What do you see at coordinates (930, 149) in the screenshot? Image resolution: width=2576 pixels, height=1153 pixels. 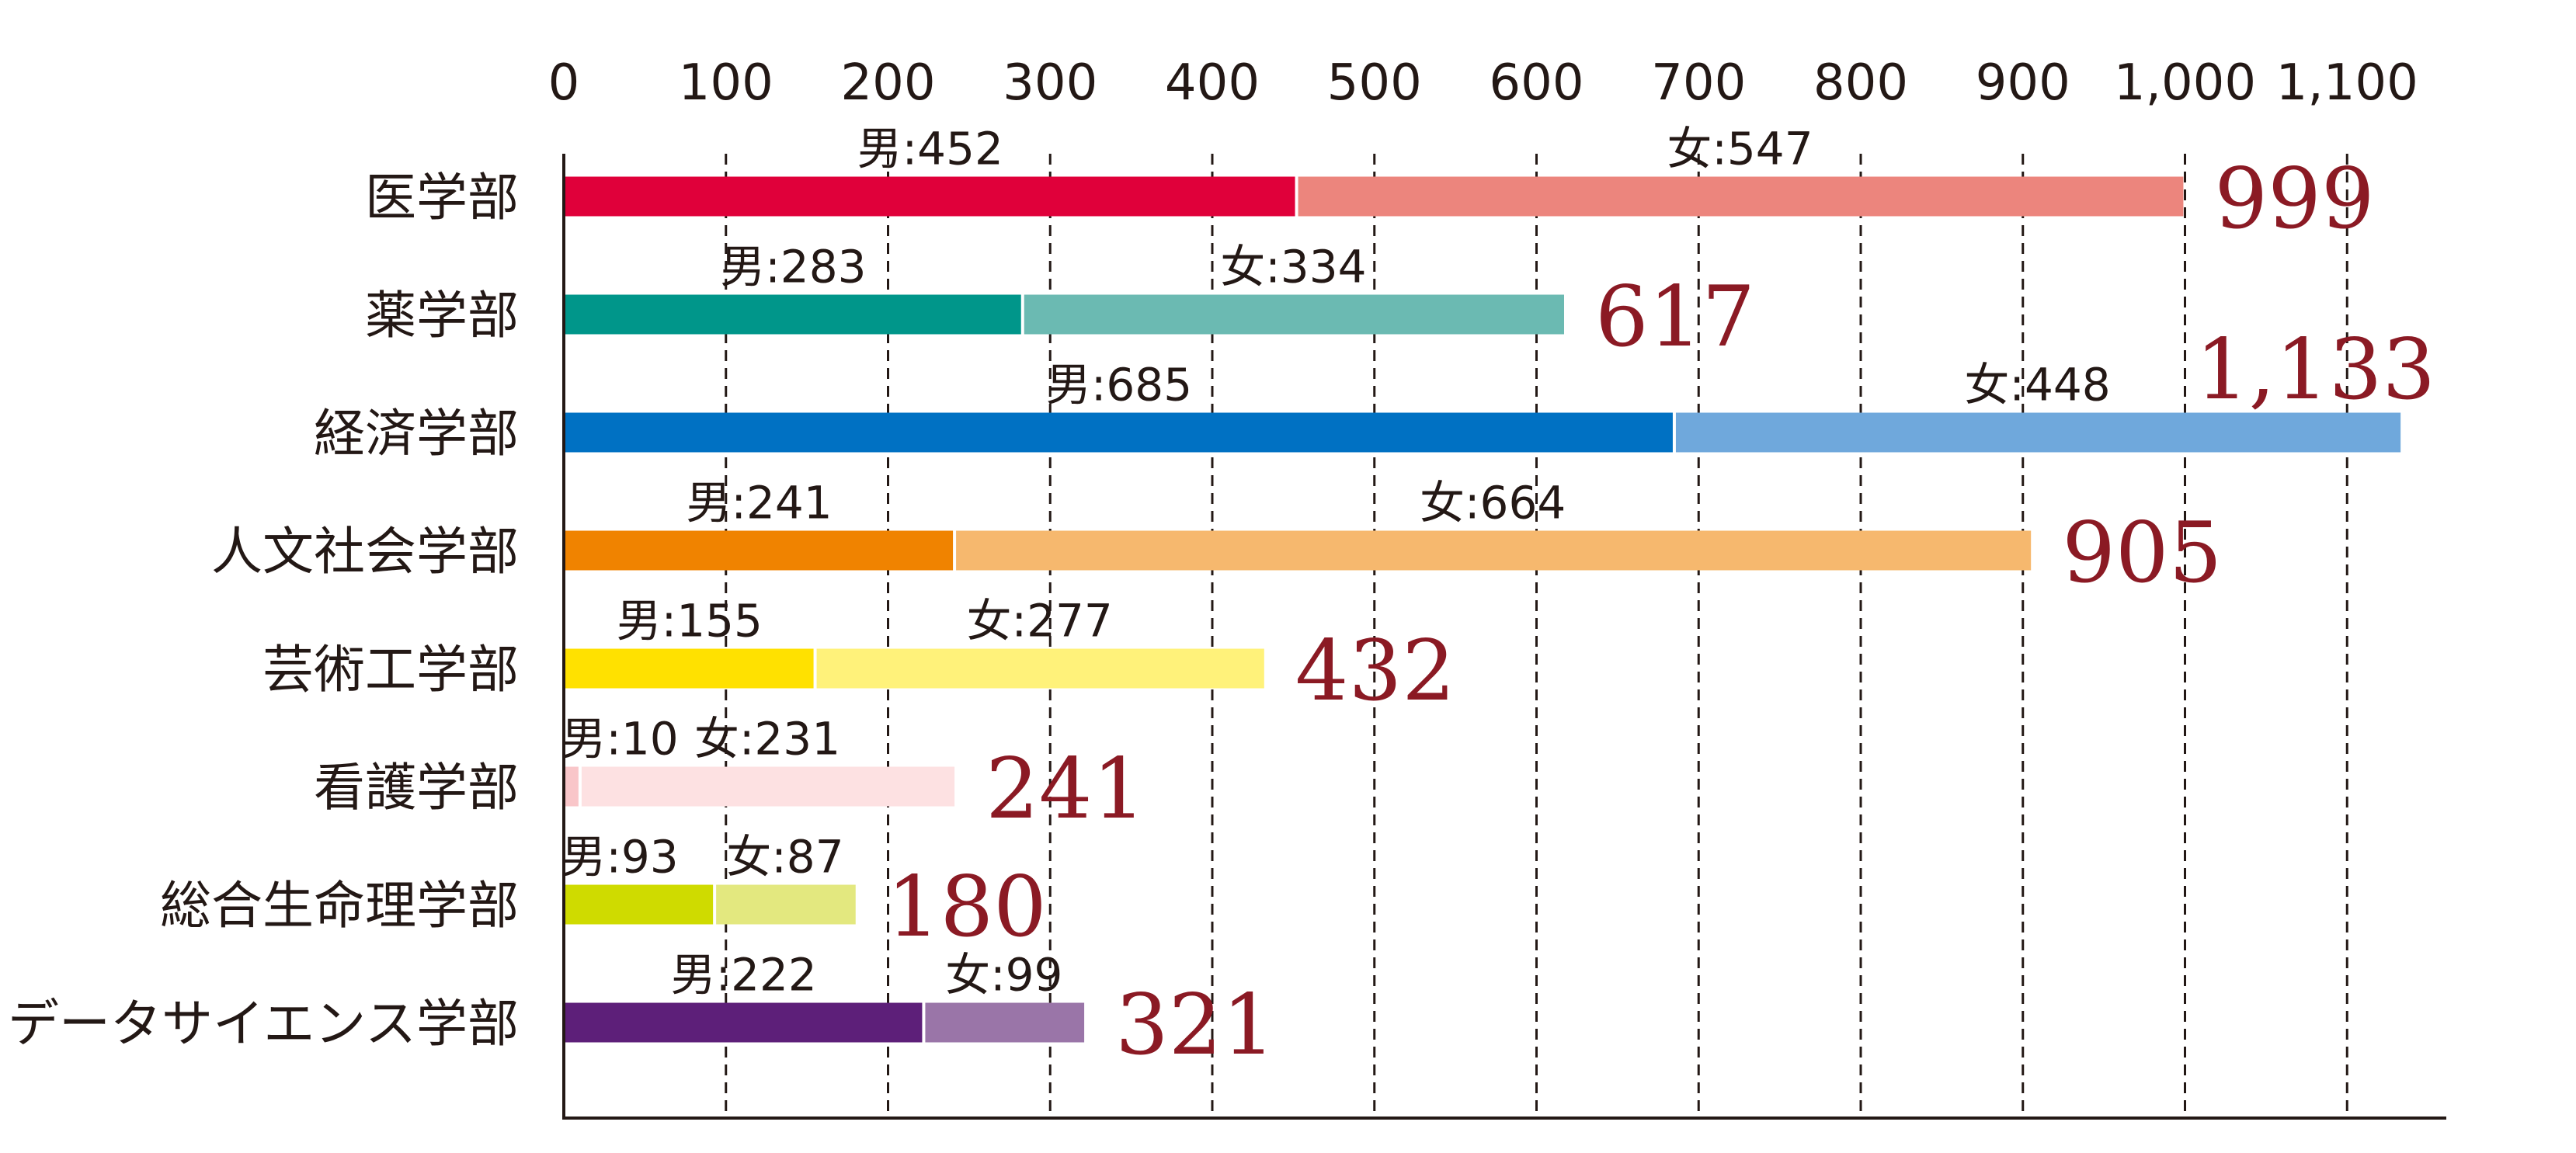 I see `male-count-label: 男:452` at bounding box center [930, 149].